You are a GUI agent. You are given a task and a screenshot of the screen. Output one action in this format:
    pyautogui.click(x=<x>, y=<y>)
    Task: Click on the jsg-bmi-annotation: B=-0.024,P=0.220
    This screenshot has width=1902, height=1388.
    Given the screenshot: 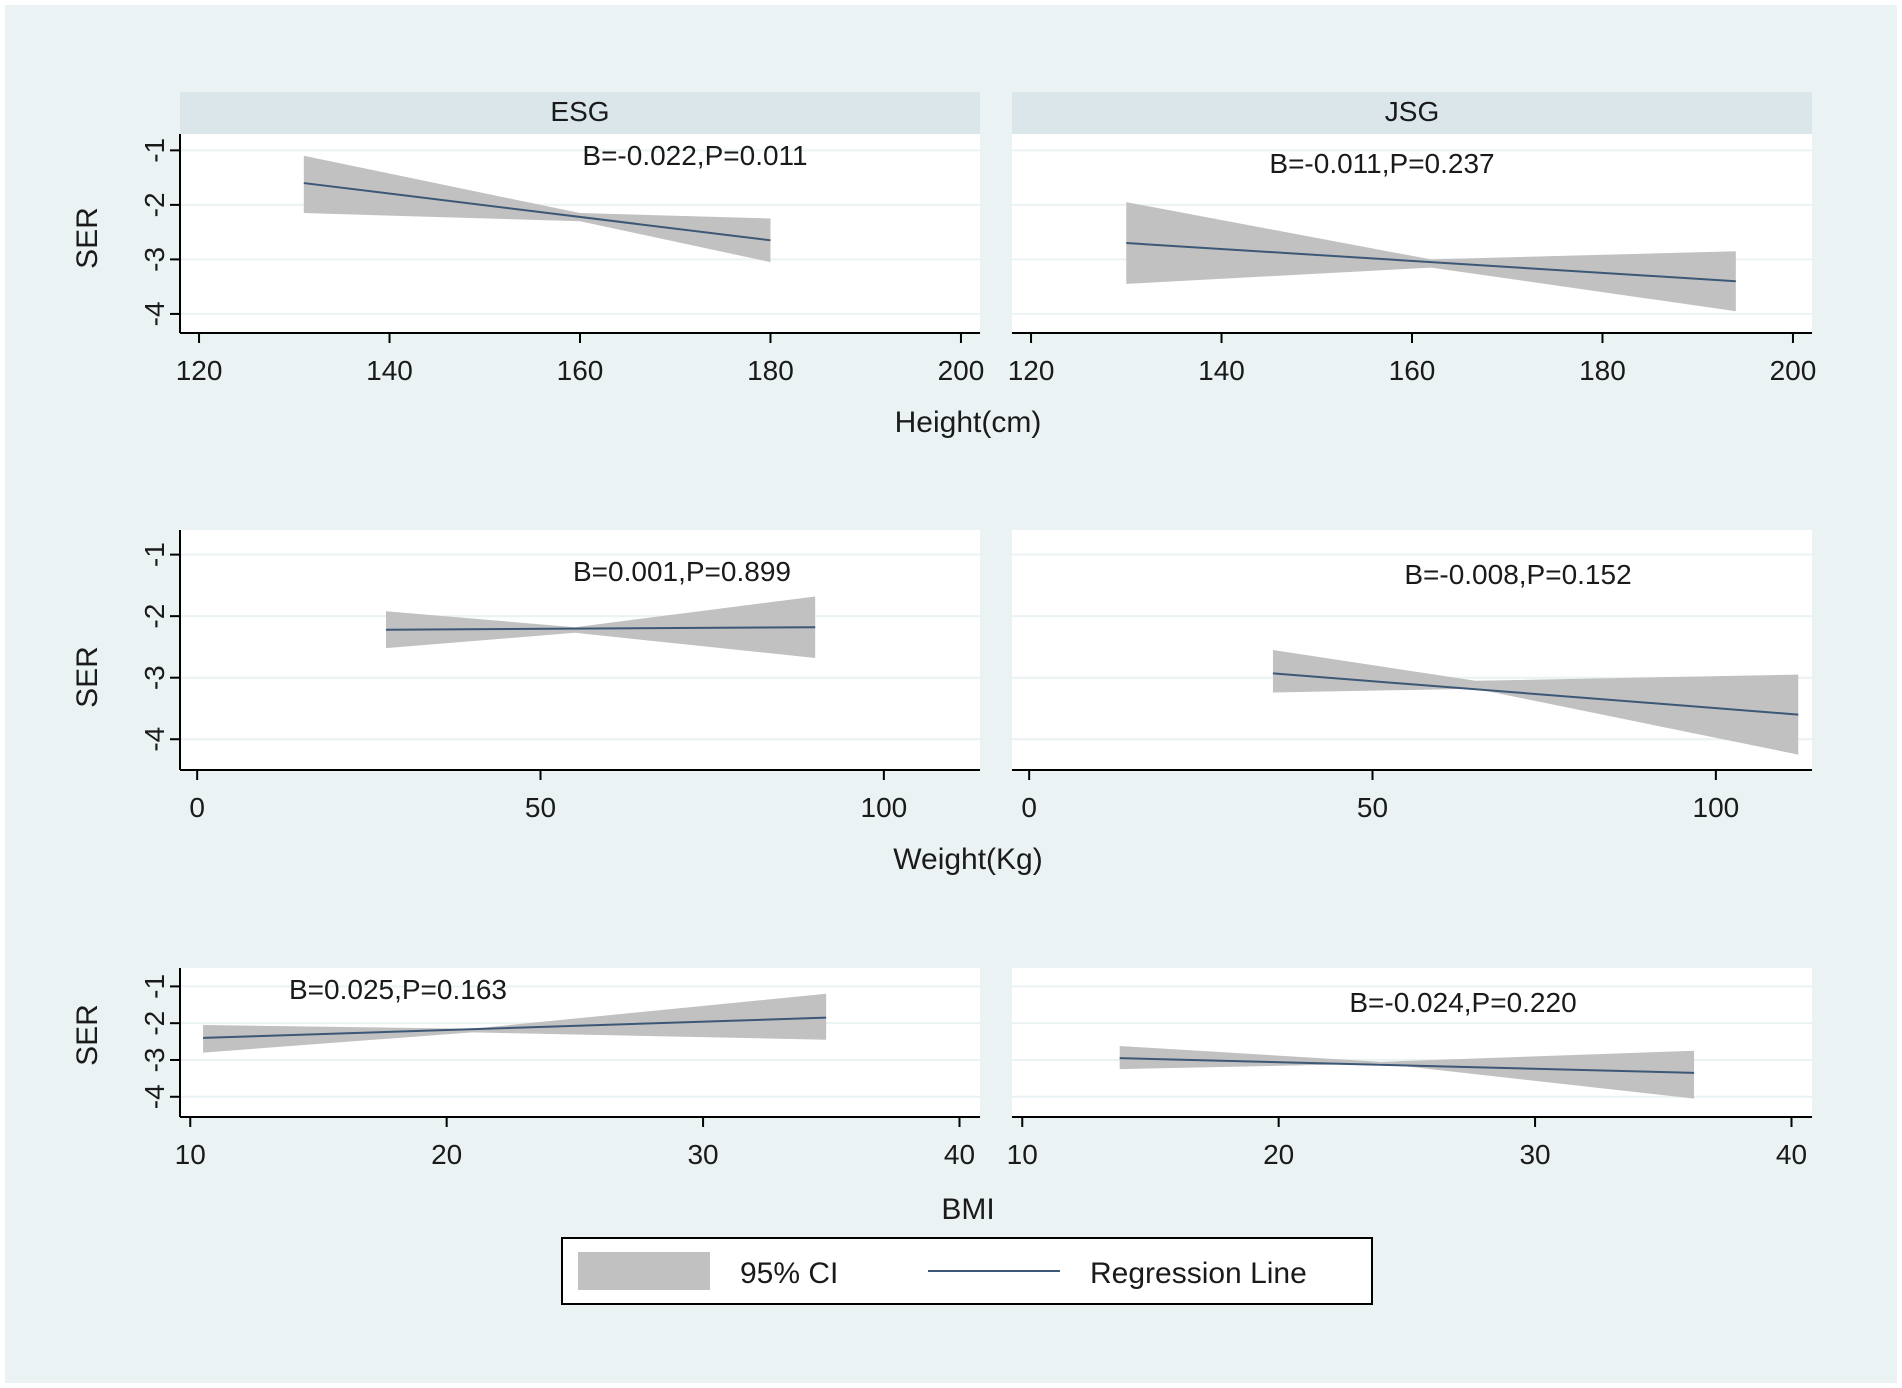 What is the action you would take?
    pyautogui.click(x=1462, y=1002)
    